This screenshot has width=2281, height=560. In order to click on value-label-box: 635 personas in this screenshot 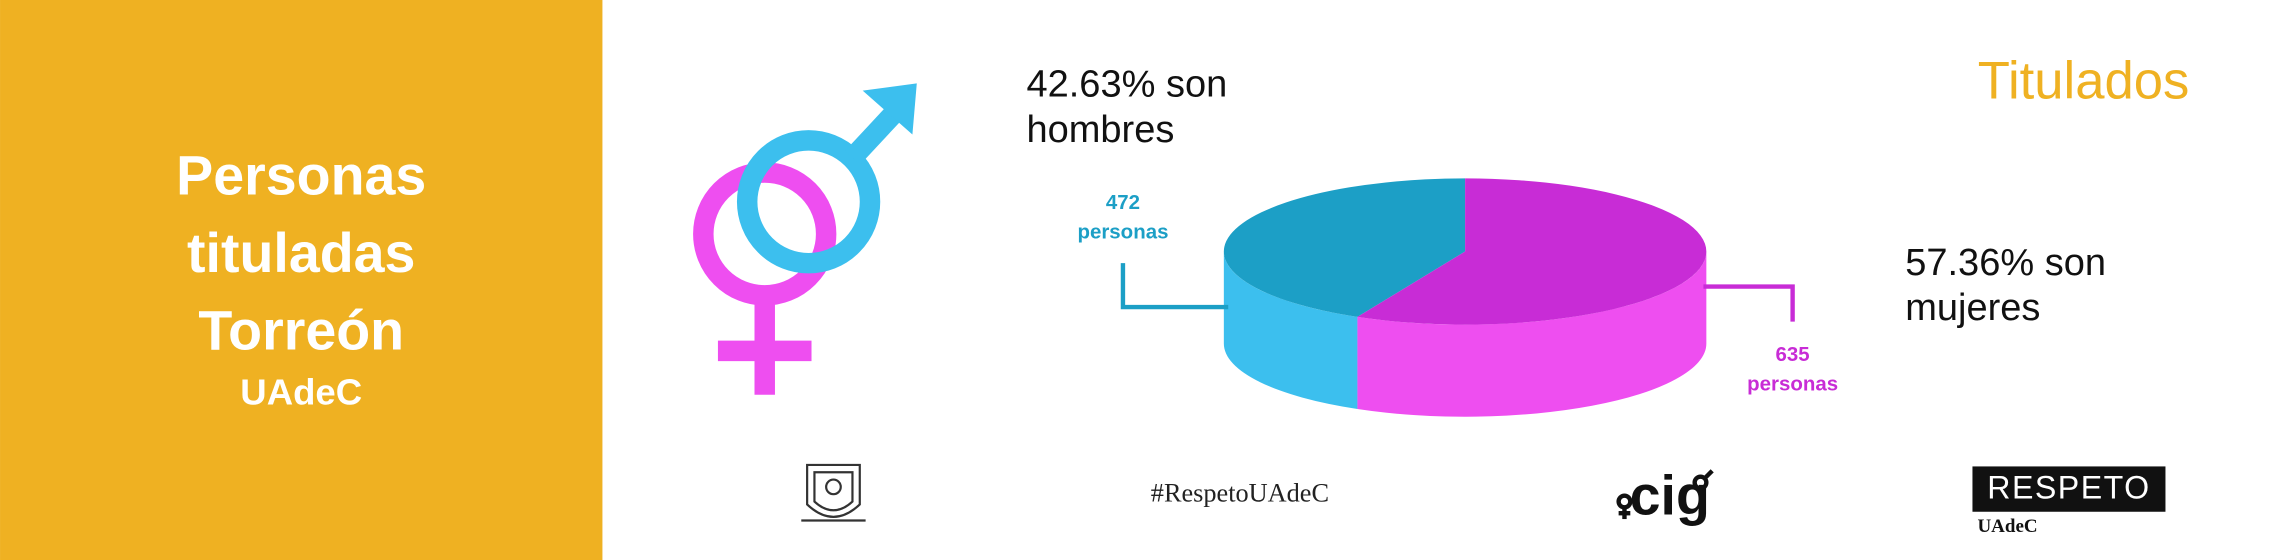, I will do `click(1793, 368)`.